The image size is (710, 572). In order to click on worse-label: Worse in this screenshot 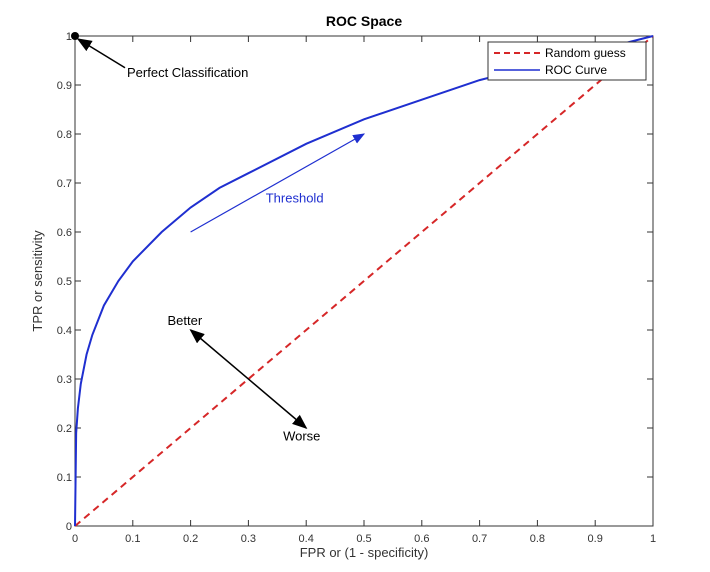, I will do `click(301, 435)`.